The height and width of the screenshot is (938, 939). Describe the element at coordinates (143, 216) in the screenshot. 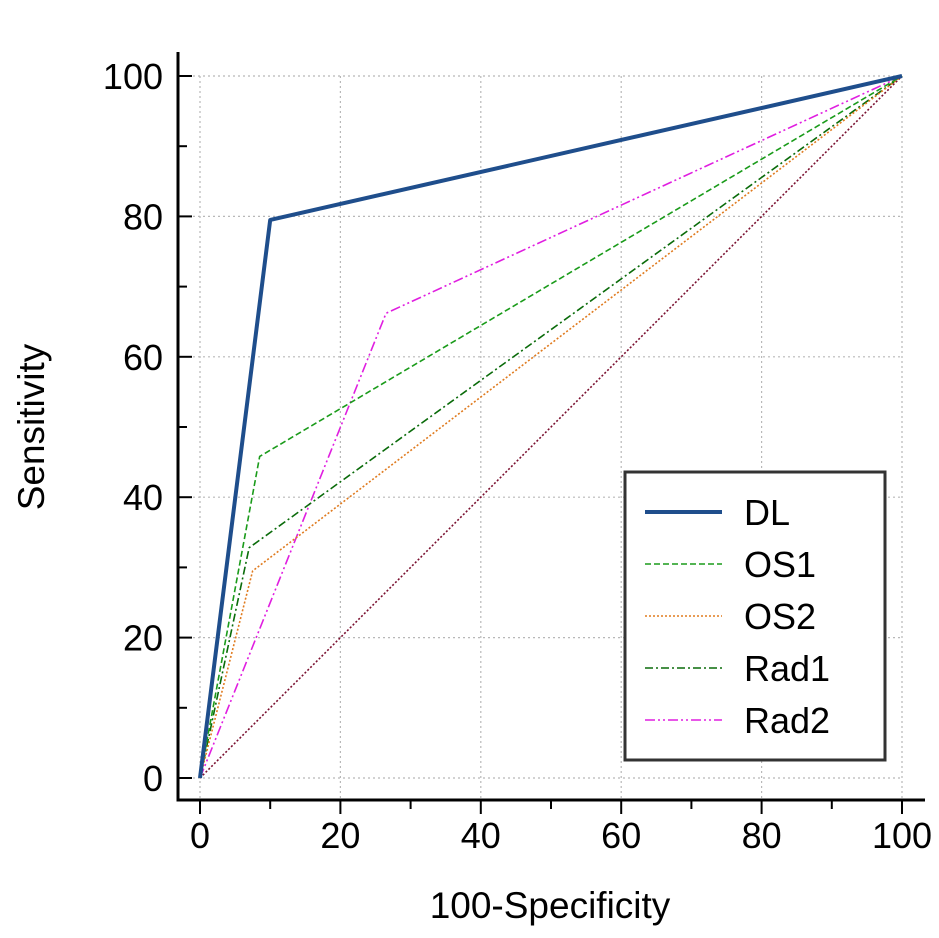

I see `y-tick-label-80: 80` at that location.